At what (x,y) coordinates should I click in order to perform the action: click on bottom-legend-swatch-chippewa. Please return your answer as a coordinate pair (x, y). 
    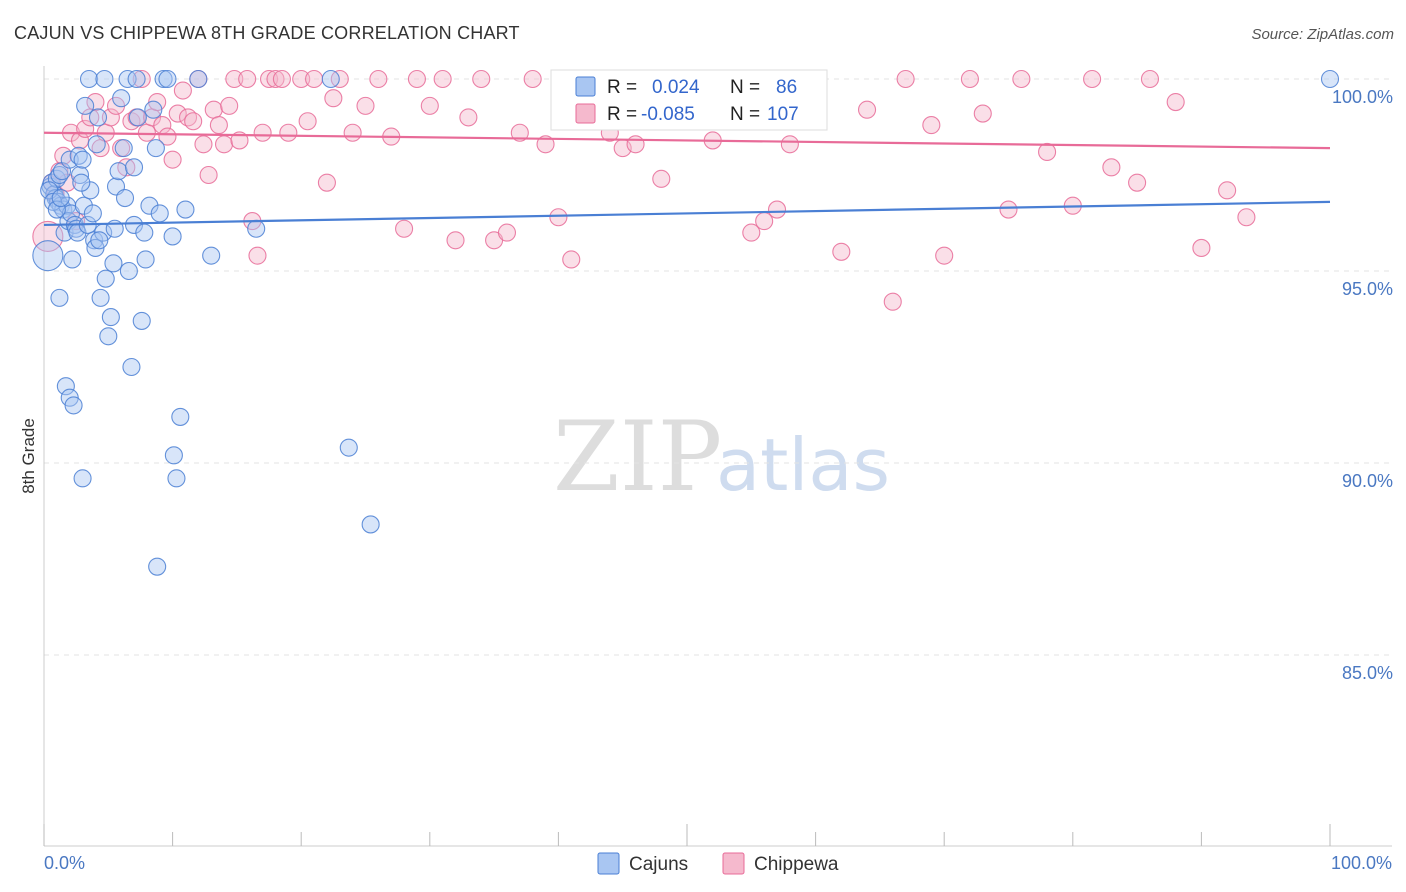
    Looking at the image, I should click on (733, 863).